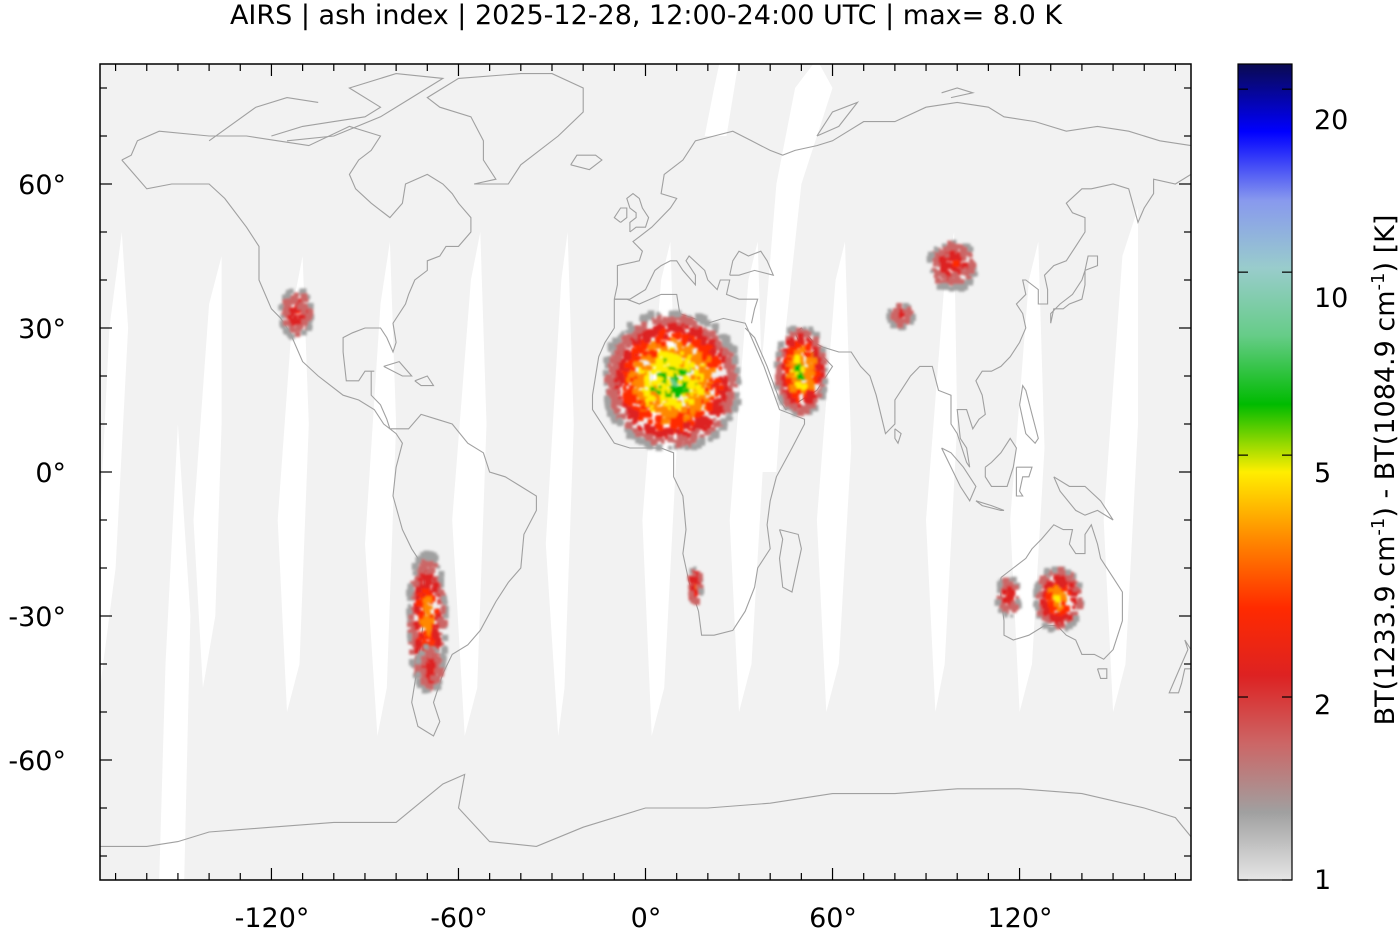  Describe the element at coordinates (1120, 460) in the screenshot. I see `orbit-gap` at that location.